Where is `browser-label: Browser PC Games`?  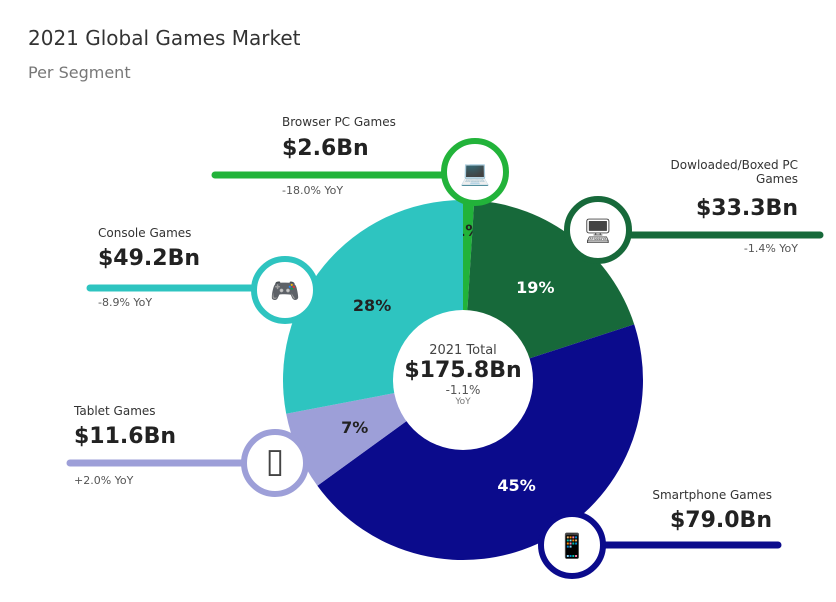 browser-label: Browser PC Games is located at coordinates (339, 122).